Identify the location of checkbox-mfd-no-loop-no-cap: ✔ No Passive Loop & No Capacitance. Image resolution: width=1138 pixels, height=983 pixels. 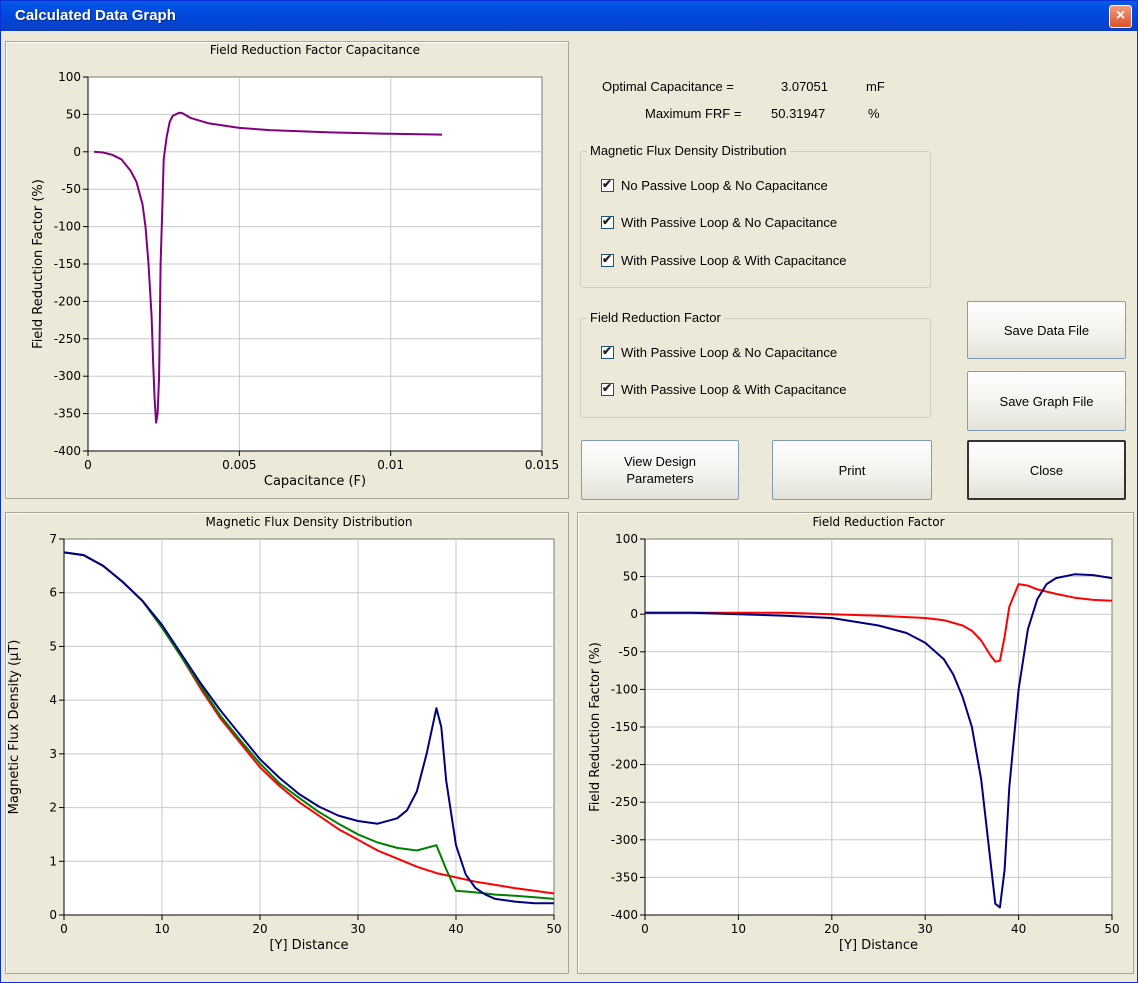
(714, 185).